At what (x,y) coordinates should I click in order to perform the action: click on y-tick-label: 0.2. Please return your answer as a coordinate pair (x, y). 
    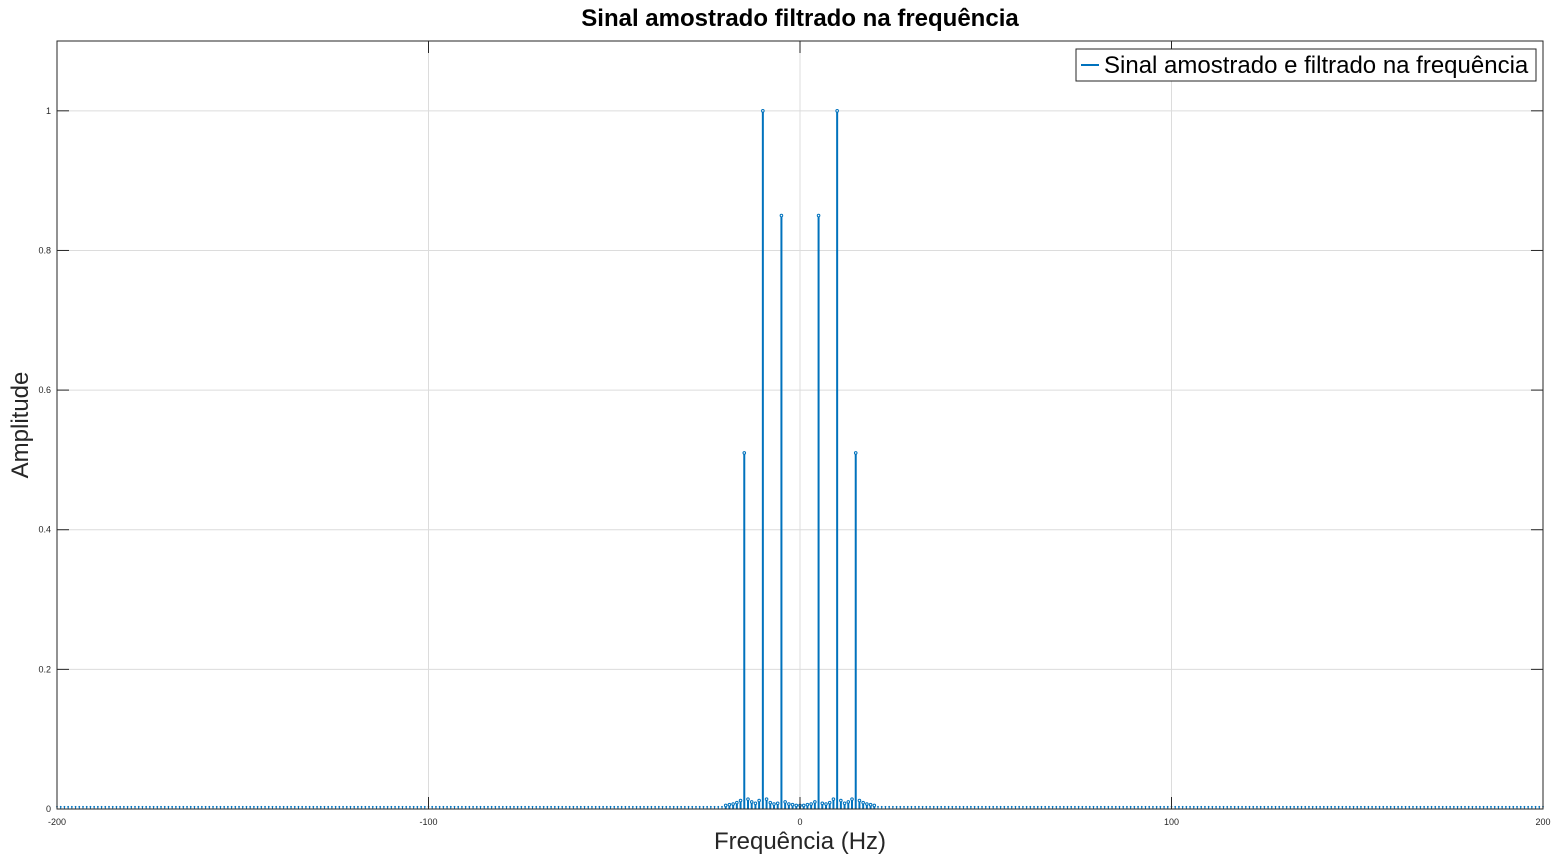
    Looking at the image, I should click on (44, 669).